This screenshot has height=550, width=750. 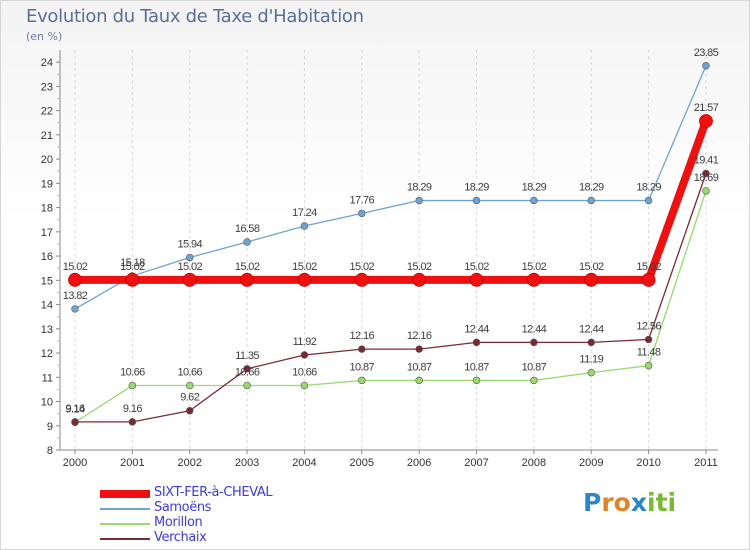 I want to click on data-label: 11.35, so click(x=247, y=356).